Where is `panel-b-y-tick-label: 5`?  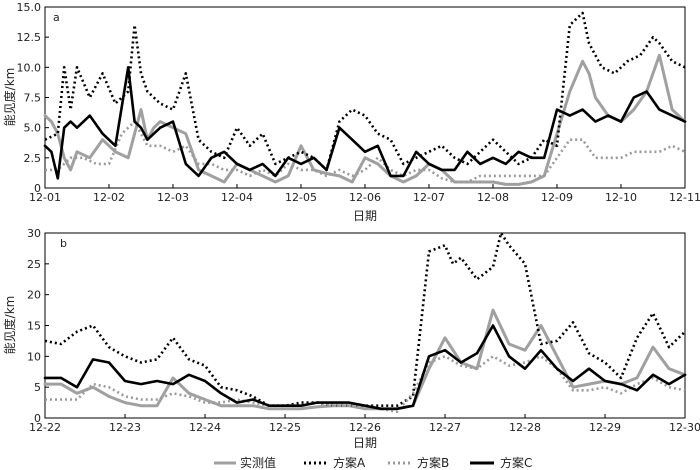 panel-b-y-tick-label: 5 is located at coordinates (37, 387).